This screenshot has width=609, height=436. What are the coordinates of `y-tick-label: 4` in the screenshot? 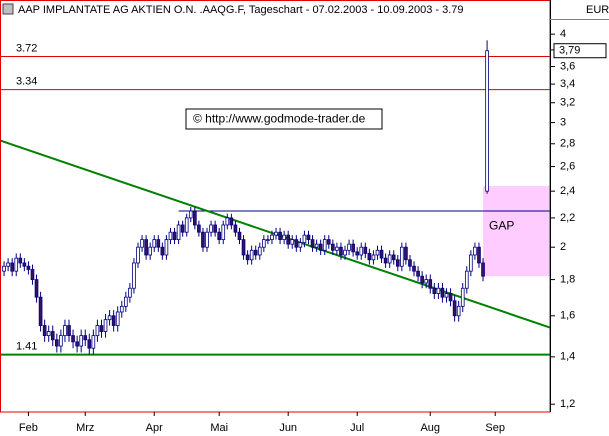 It's located at (563, 34).